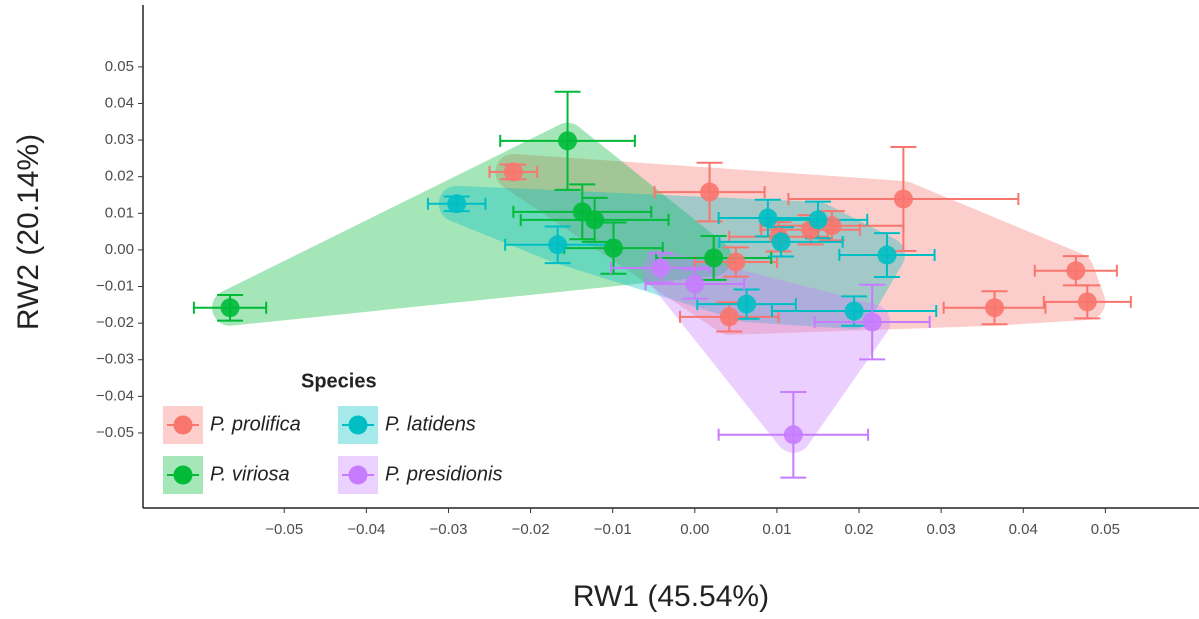 The image size is (1199, 619). Describe the element at coordinates (115, 432) in the screenshot. I see `y-tick-label: −0.05` at that location.